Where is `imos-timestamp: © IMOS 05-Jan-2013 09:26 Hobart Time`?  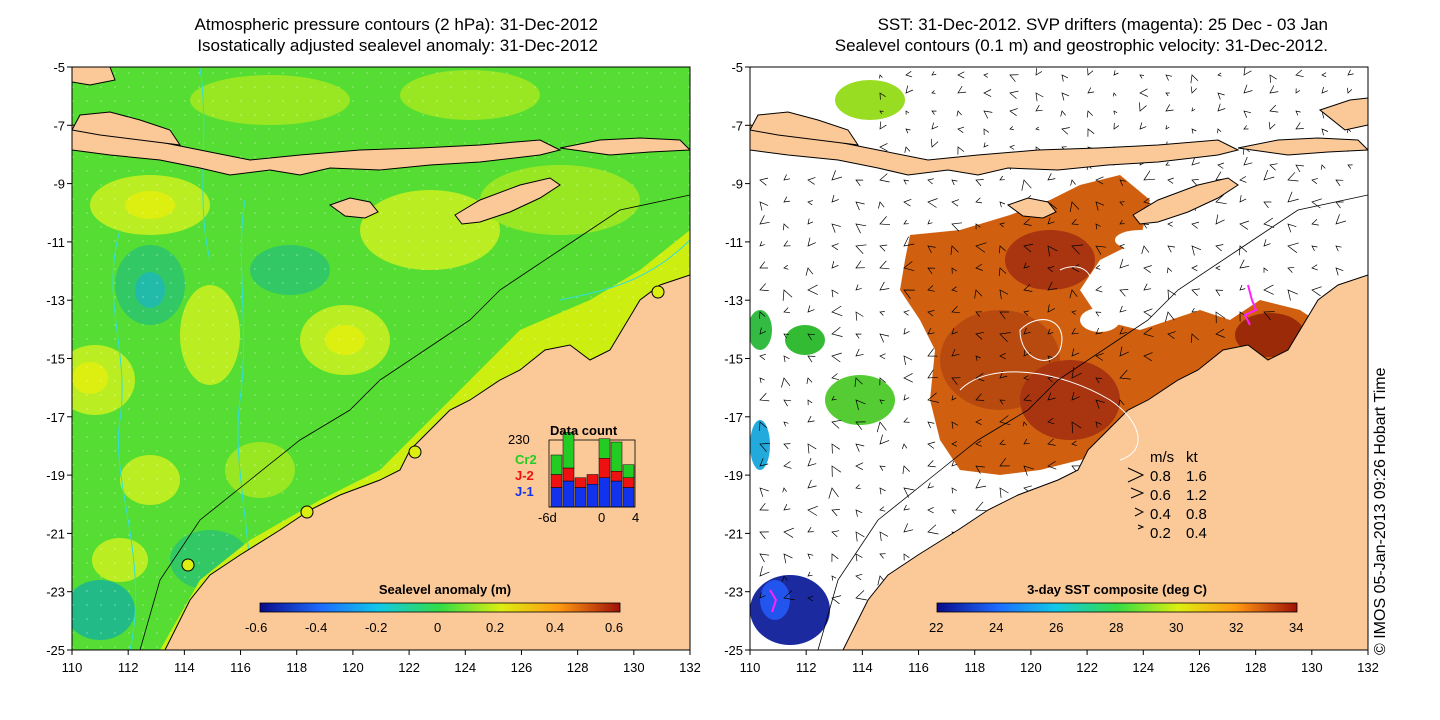 imos-timestamp: © IMOS 05-Jan-2013 09:26 Hobart Time is located at coordinates (1380, 511).